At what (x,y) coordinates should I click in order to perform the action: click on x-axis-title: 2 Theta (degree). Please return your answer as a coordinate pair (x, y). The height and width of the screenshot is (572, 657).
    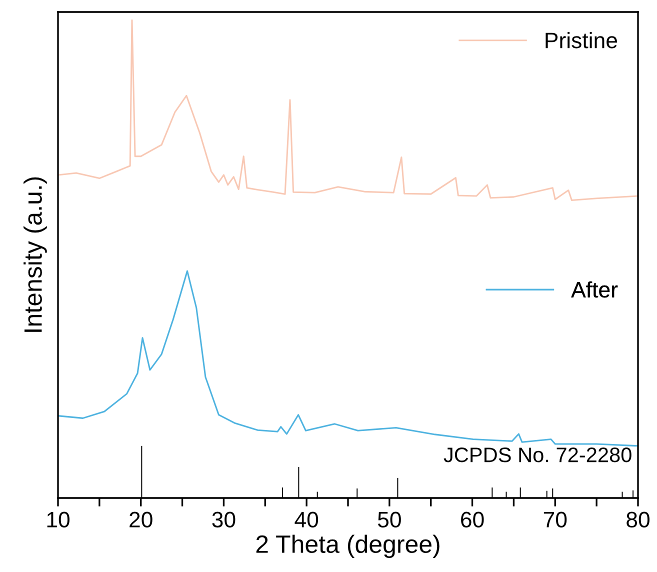
    Looking at the image, I should click on (348, 546).